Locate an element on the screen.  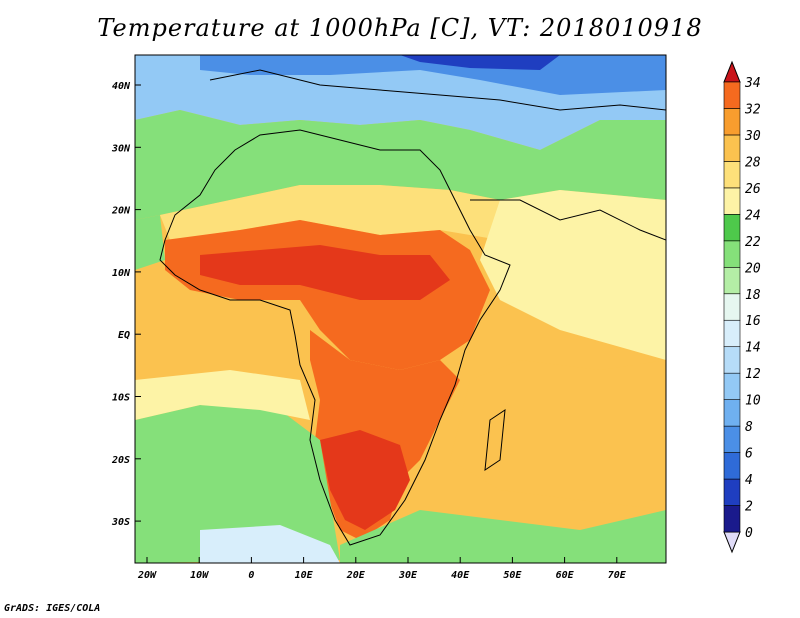
colorbar-level-label: 6 is located at coordinates (749, 454).